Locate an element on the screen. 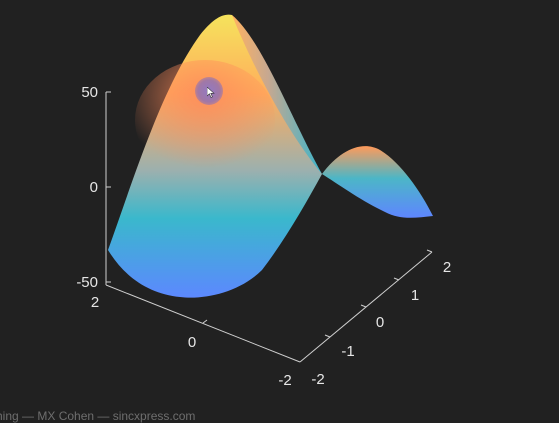  y-tick-label: 1 is located at coordinates (415, 295).